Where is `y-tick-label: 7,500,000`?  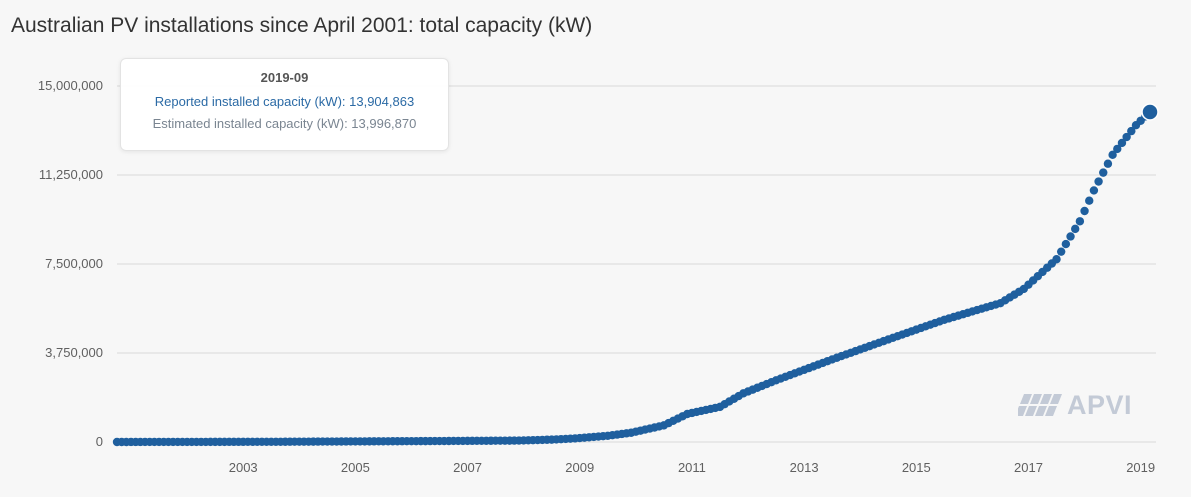 y-tick-label: 7,500,000 is located at coordinates (74, 263).